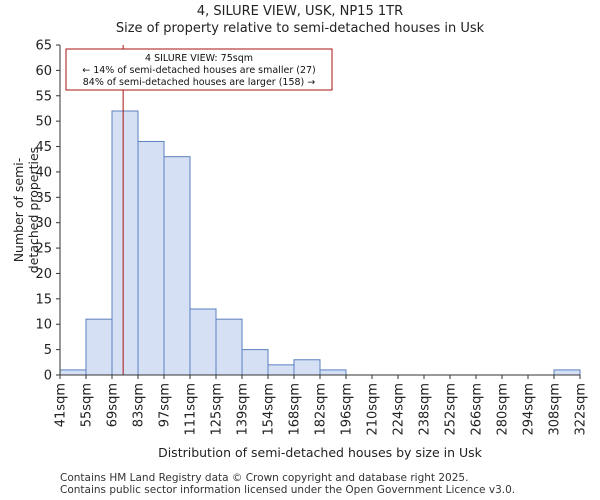 The image size is (600, 500). What do you see at coordinates (347, 409) in the screenshot?
I see `x-tick-label: 196sqm` at bounding box center [347, 409].